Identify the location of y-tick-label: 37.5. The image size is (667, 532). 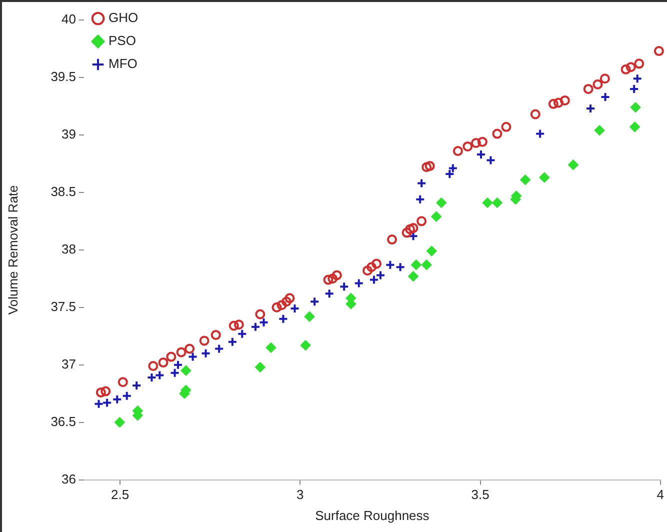
(63, 306).